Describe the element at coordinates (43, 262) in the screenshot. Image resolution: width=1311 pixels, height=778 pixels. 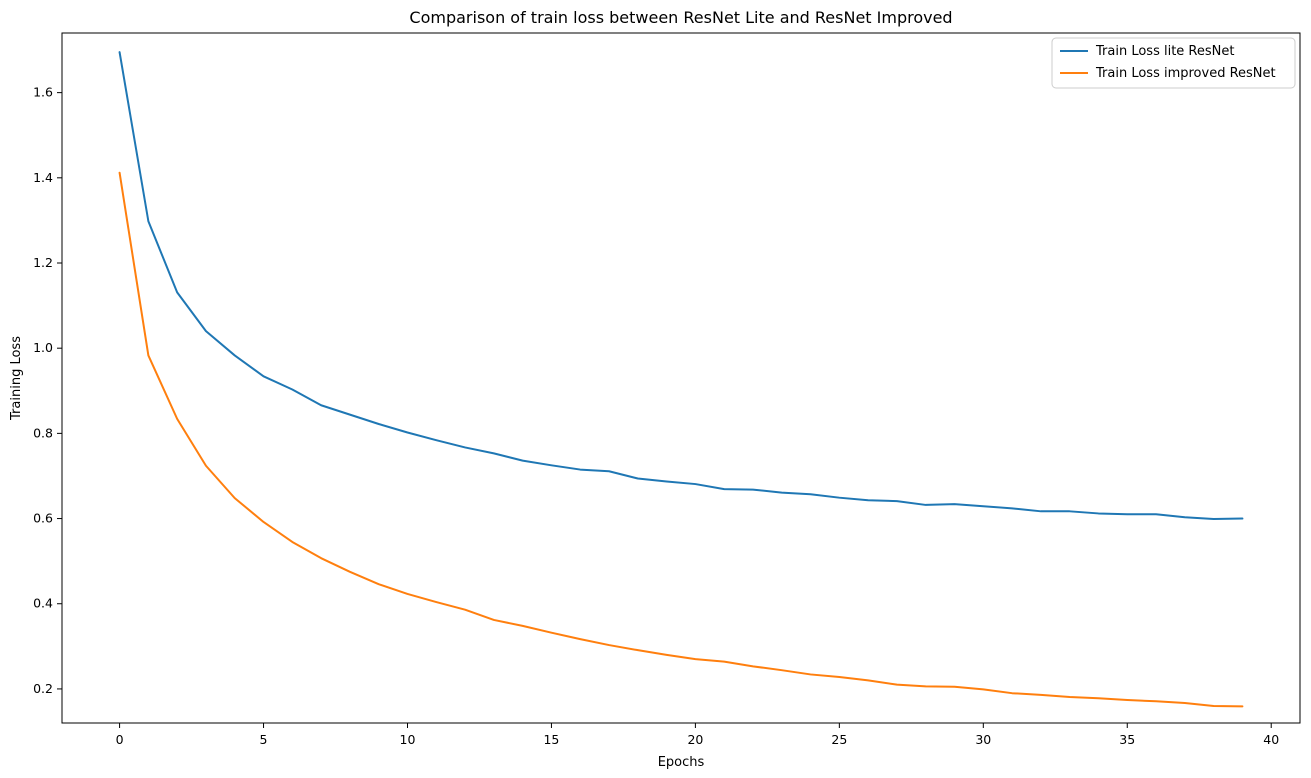
I see `y-tick-label: 1.2` at that location.